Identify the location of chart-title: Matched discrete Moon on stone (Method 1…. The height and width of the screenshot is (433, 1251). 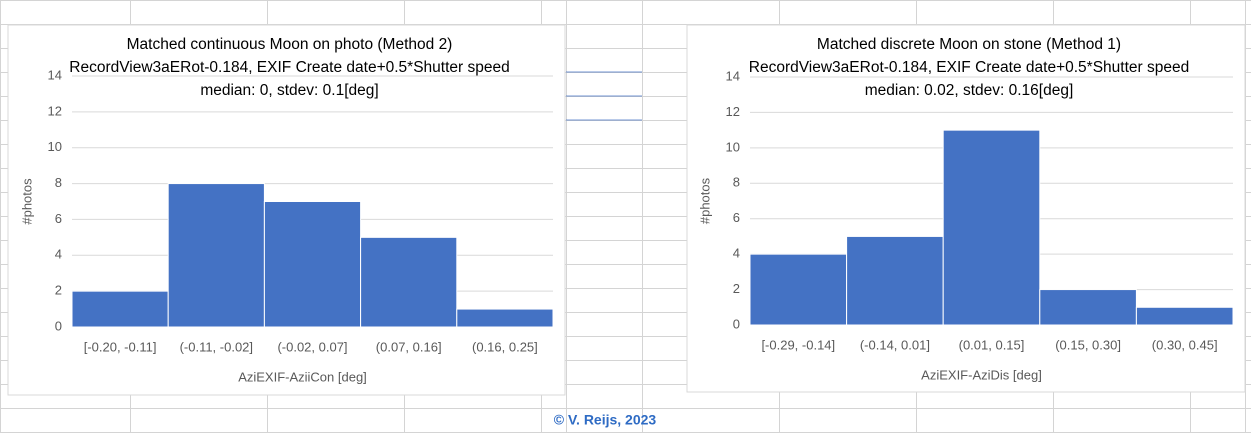
(969, 44).